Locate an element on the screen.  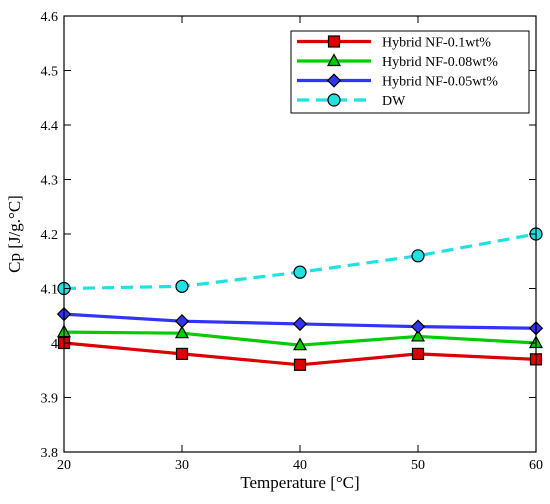
y-tick-label-7: 4.4 is located at coordinates (50, 126).